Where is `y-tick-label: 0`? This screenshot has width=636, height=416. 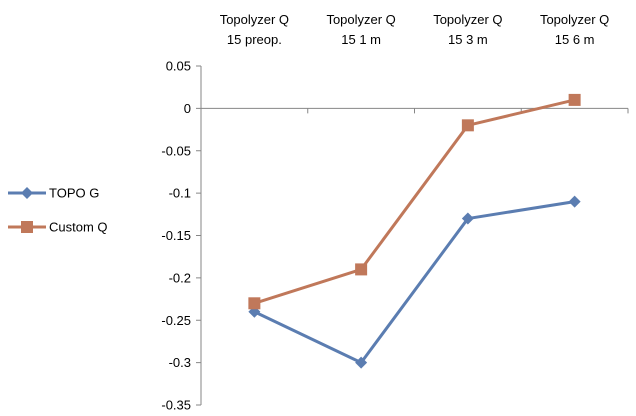 y-tick-label: 0 is located at coordinates (187, 108).